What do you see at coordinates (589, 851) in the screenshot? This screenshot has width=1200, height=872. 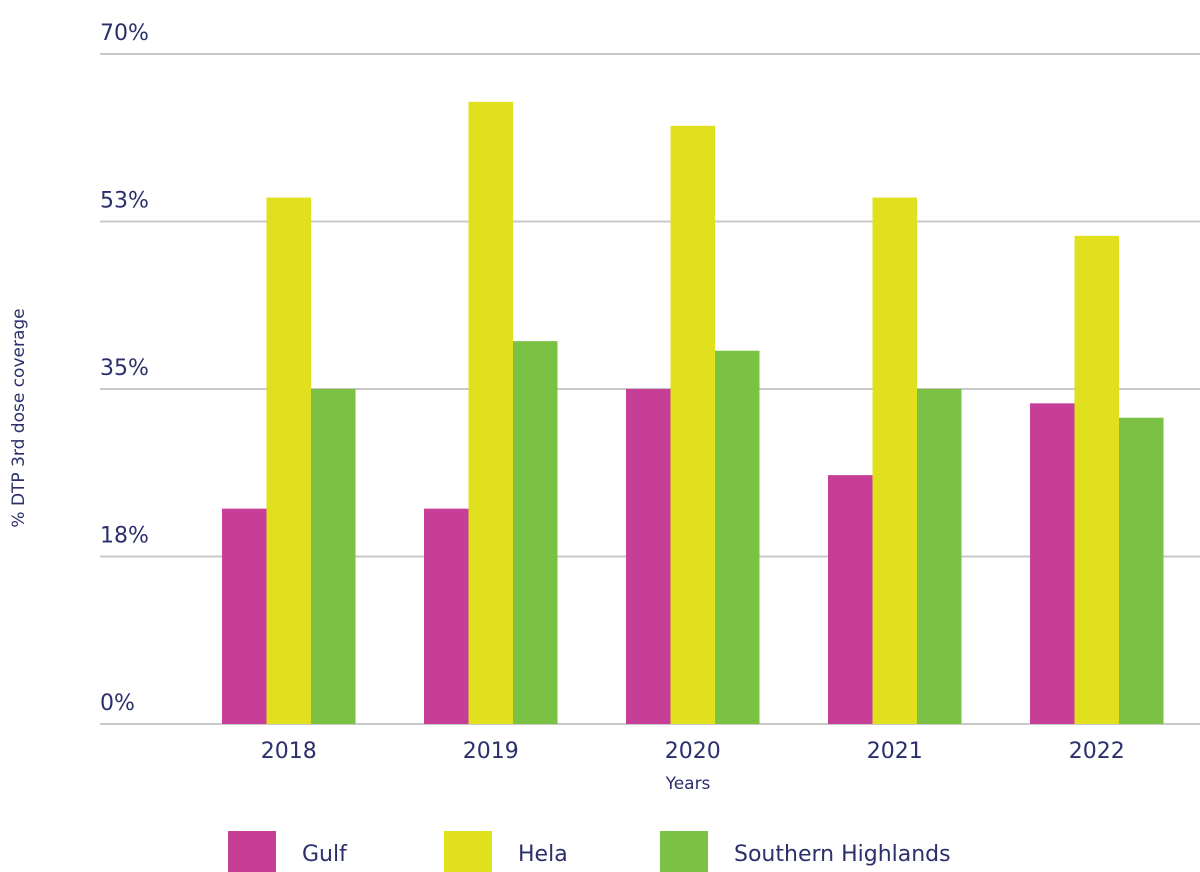 I see `legend: Gulf Hela Southern Highlands` at bounding box center [589, 851].